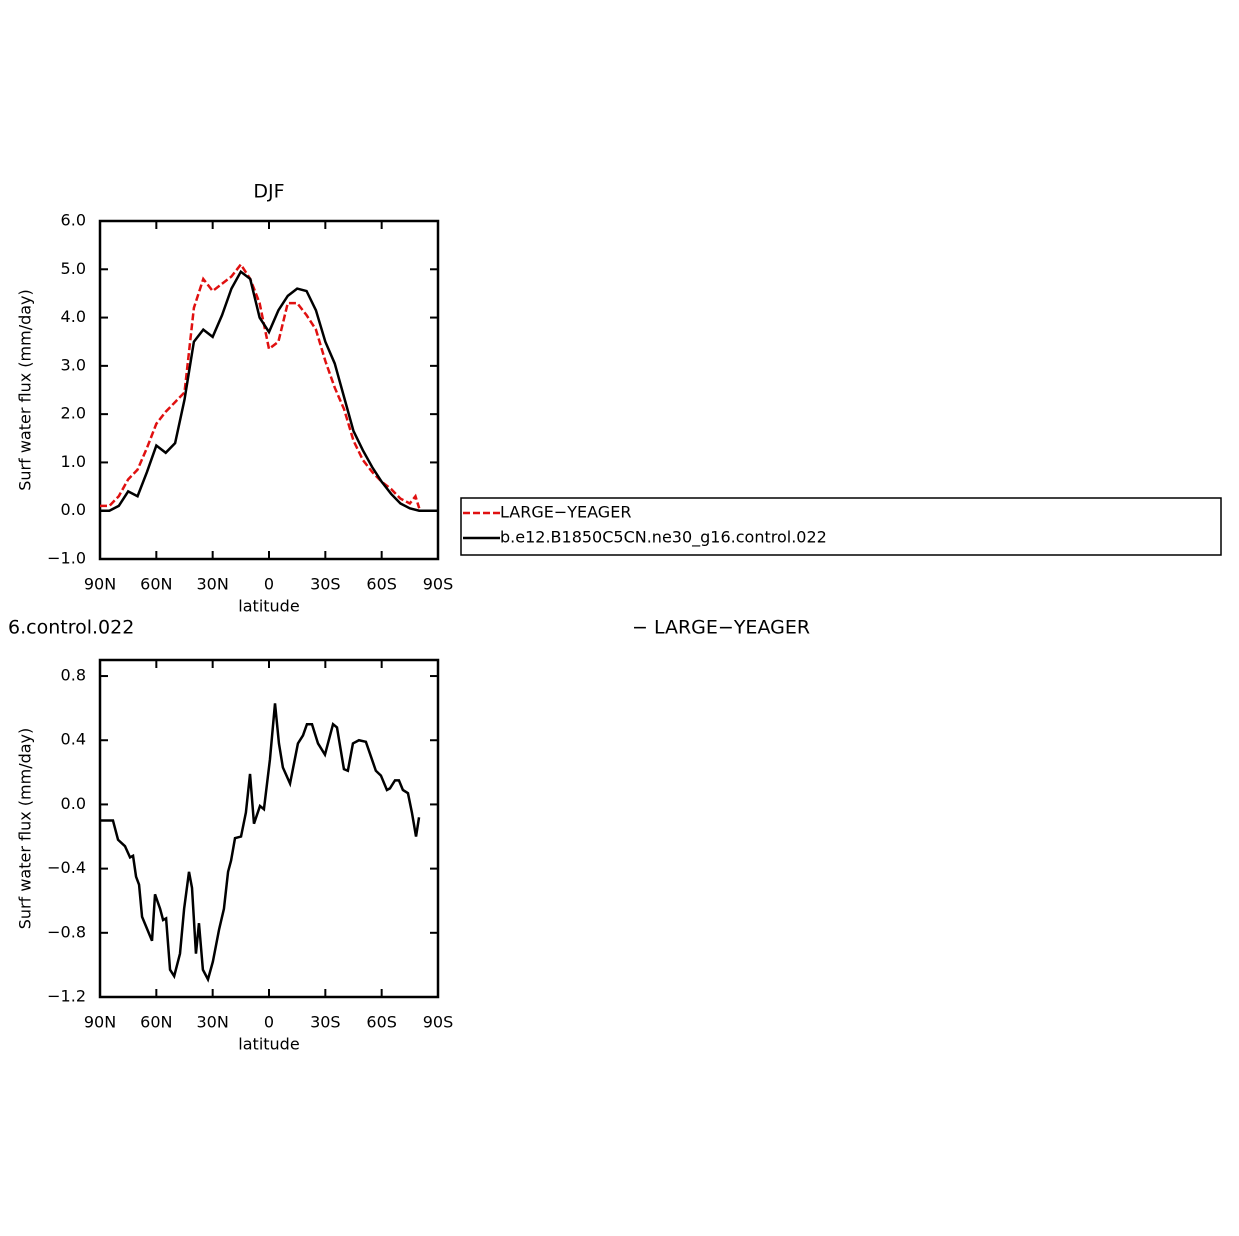  What do you see at coordinates (73, 461) in the screenshot?
I see `y-tick-label: 1.0` at bounding box center [73, 461].